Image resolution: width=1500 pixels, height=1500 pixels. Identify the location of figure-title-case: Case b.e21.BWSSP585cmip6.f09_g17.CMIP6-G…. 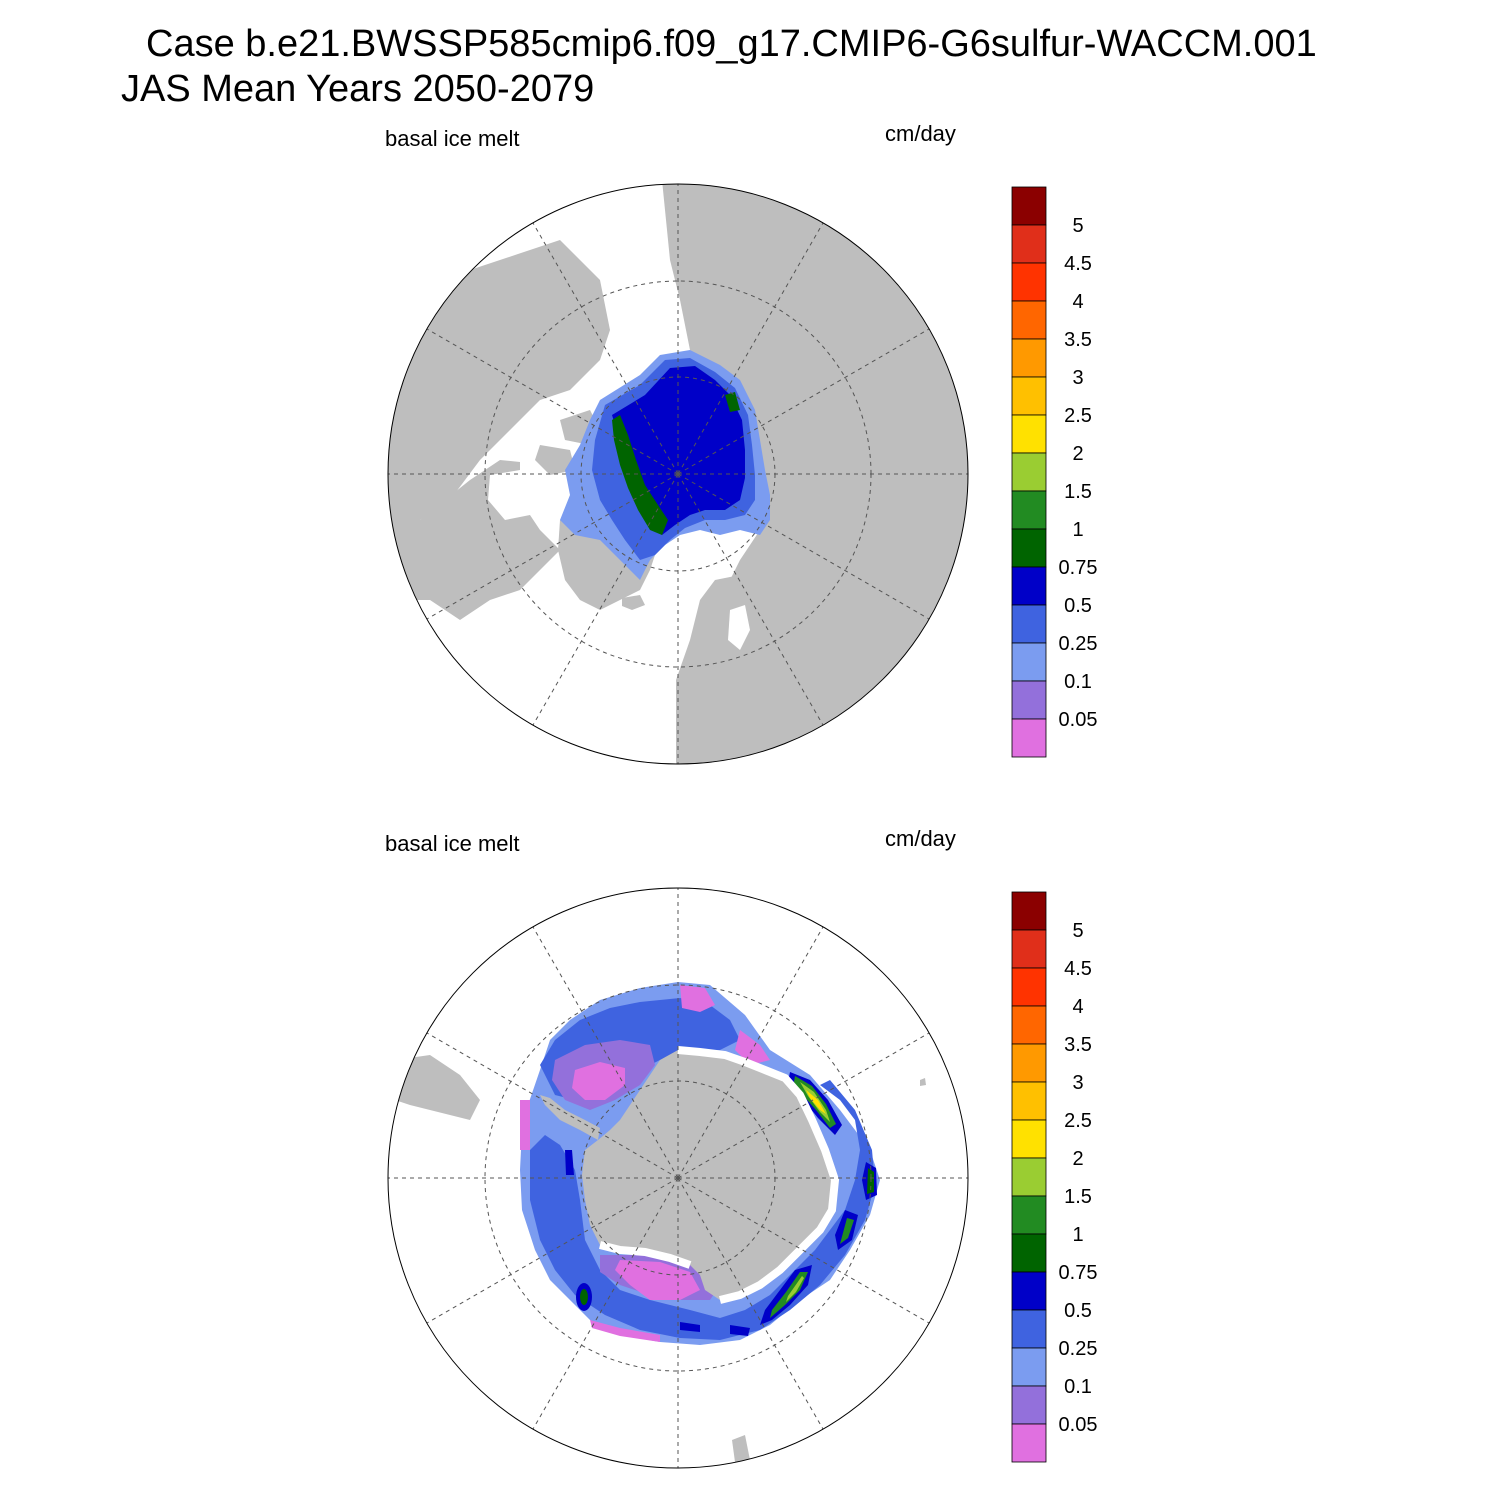
(731, 44).